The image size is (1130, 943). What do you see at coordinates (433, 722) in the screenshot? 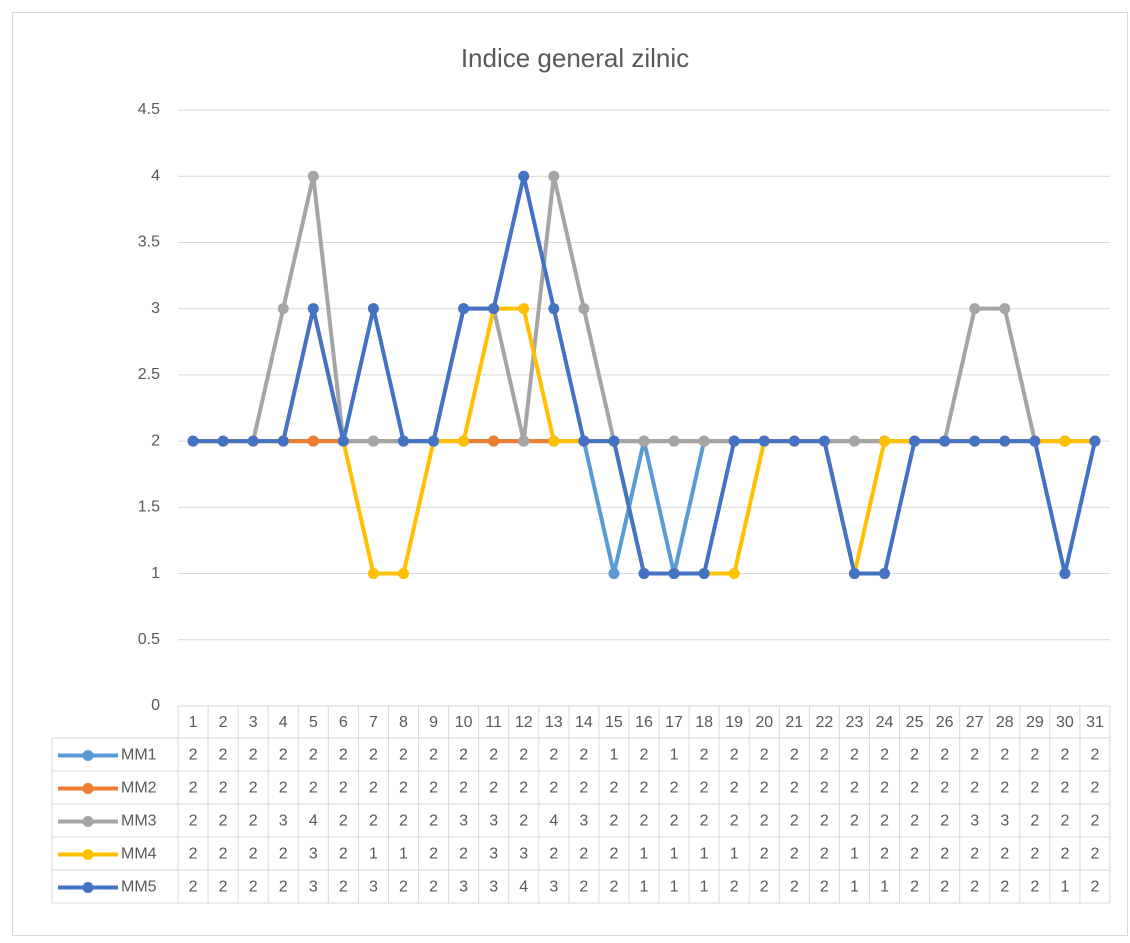
I see `x-tick-label: 9` at bounding box center [433, 722].